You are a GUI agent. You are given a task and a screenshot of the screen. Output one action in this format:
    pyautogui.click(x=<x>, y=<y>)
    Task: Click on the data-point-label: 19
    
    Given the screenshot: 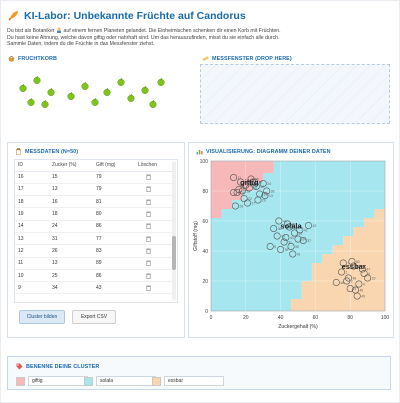 What is the action you would take?
    pyautogui.click(x=248, y=192)
    